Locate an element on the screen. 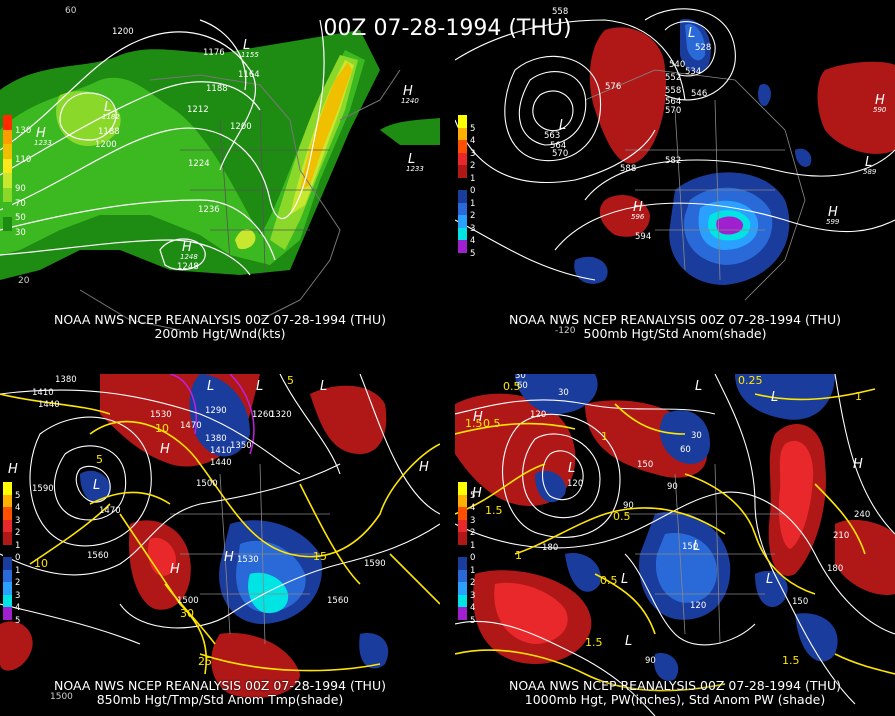  contour-label: 1200 is located at coordinates (106, 145).